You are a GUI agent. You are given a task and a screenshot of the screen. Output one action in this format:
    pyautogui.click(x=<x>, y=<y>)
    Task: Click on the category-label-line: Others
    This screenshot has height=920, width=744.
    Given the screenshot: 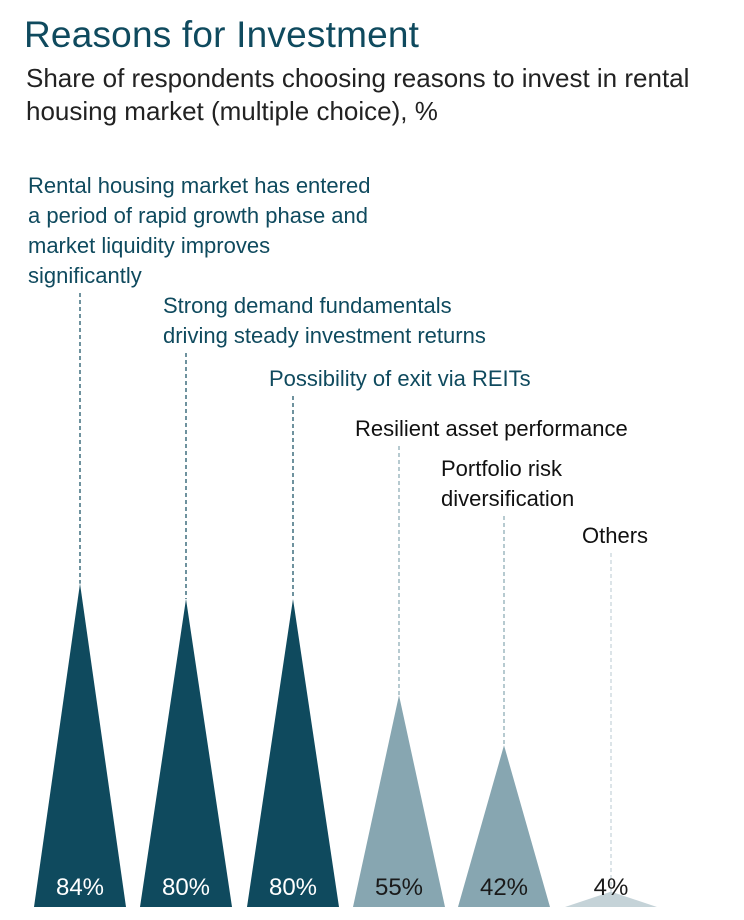 What is the action you would take?
    pyautogui.click(x=615, y=535)
    